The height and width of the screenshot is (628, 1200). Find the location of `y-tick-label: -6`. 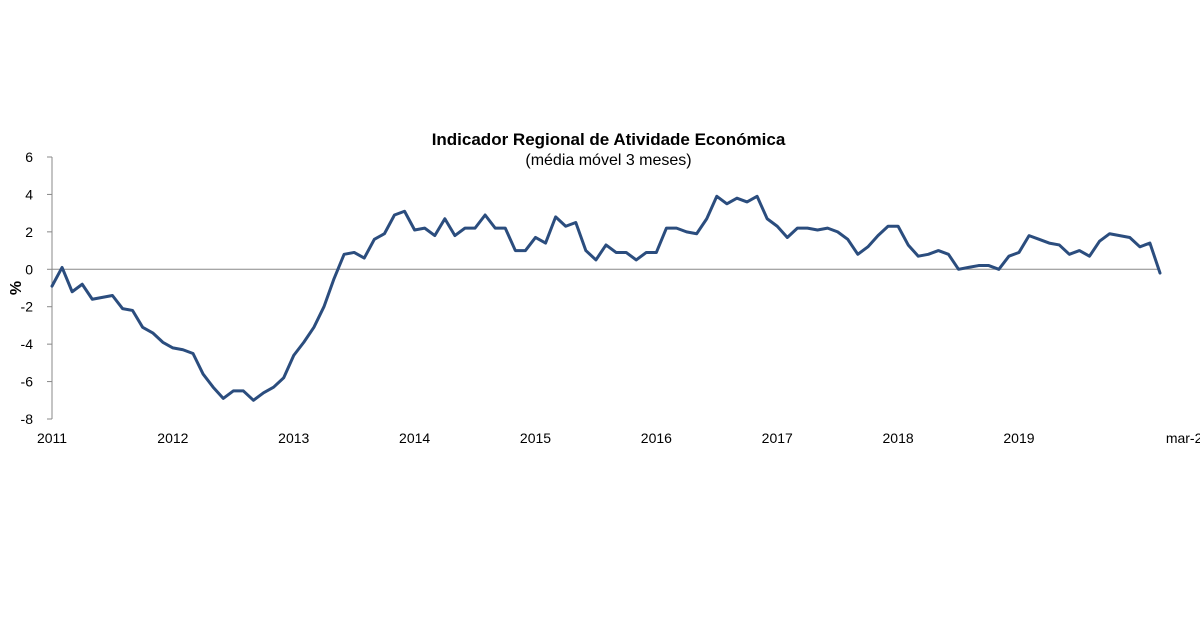

y-tick-label: -6 is located at coordinates (27, 382).